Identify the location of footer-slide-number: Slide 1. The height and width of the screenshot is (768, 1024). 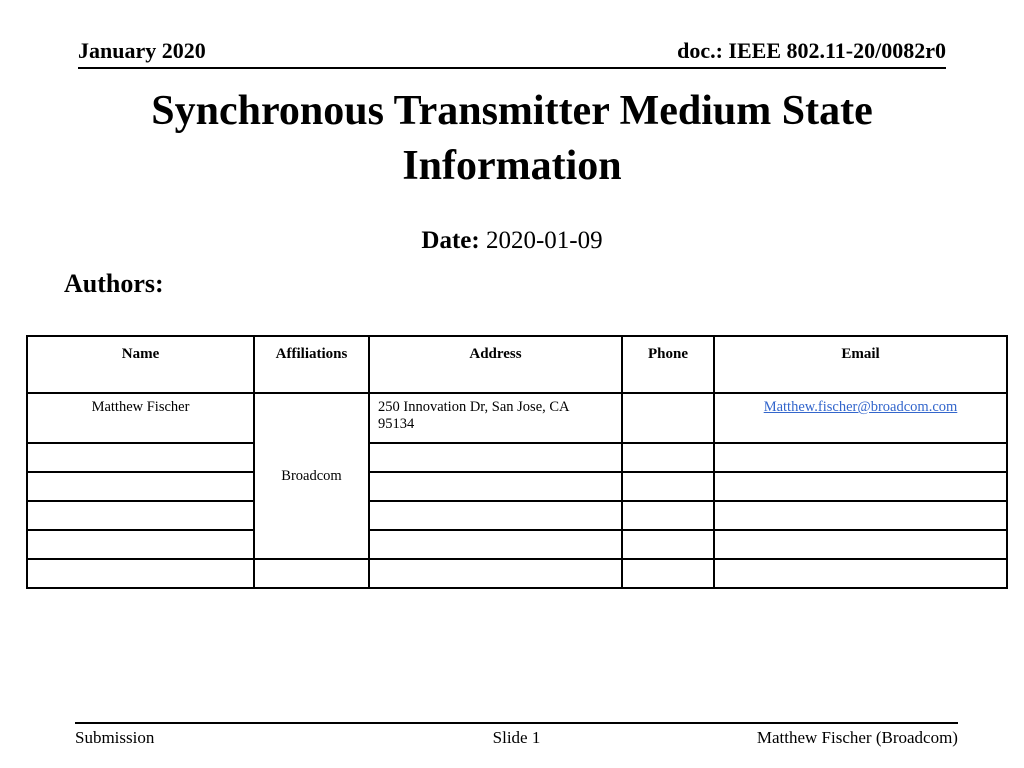
(516, 737).